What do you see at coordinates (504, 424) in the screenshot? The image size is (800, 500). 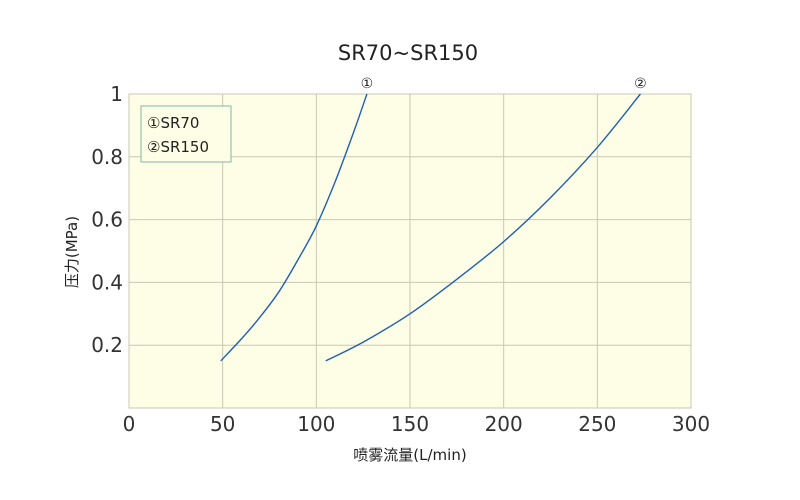 I see `x-tick-label: 200` at bounding box center [504, 424].